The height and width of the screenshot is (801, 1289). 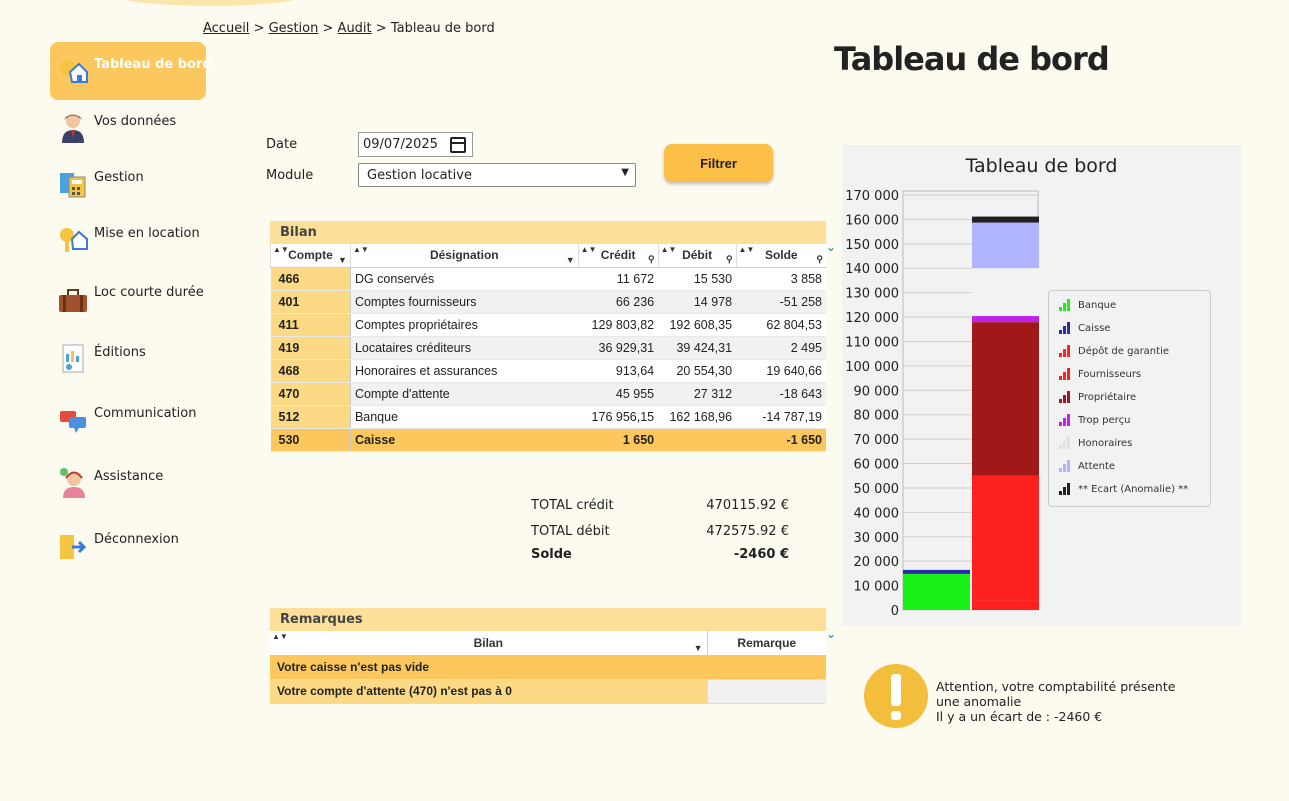 I want to click on house-key-icon, so click(x=74, y=240).